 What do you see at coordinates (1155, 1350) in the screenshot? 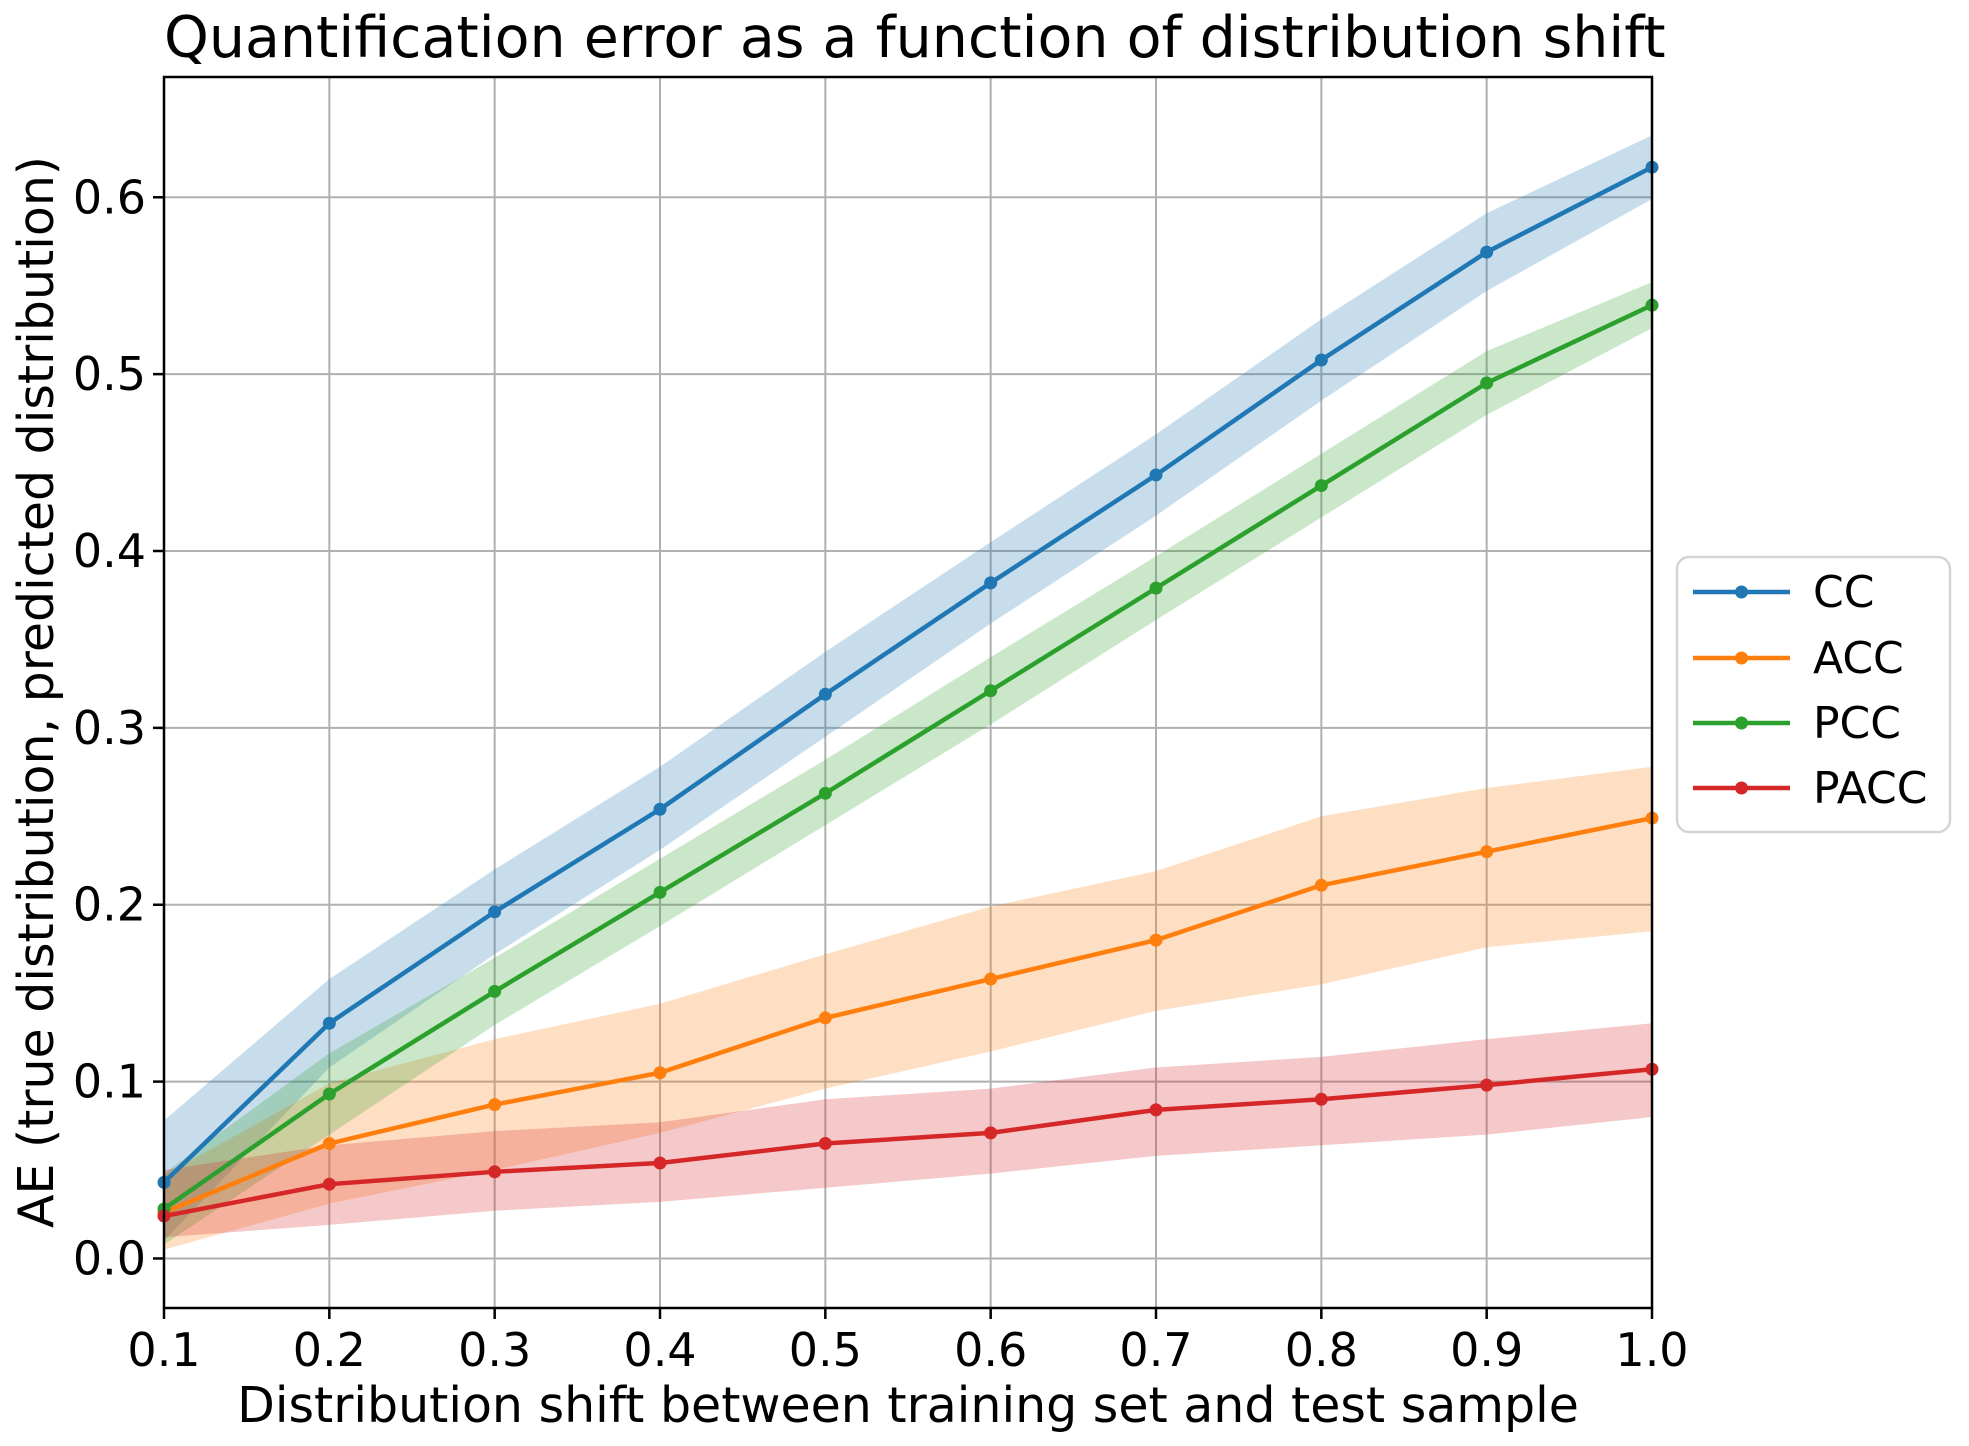
I see `x-tick-label: 0.7` at bounding box center [1155, 1350].